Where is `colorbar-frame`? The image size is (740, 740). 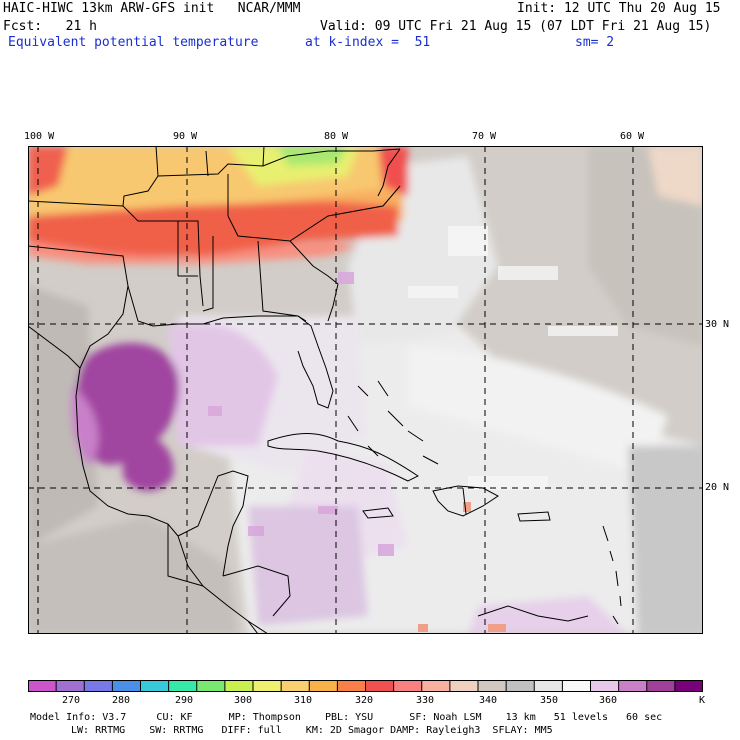
colorbar-frame is located at coordinates (365, 686).